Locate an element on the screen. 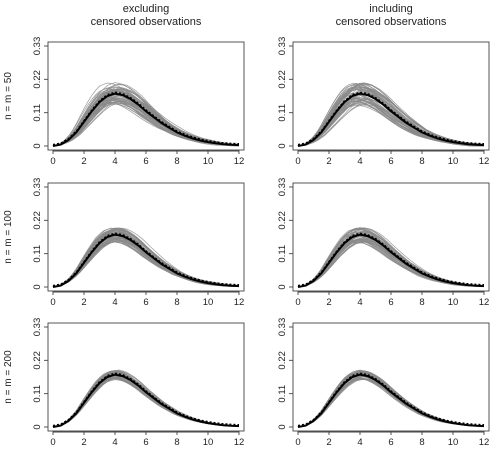 This screenshot has height=452, width=495. row-label-0: n = m = 50 is located at coordinates (8, 96).